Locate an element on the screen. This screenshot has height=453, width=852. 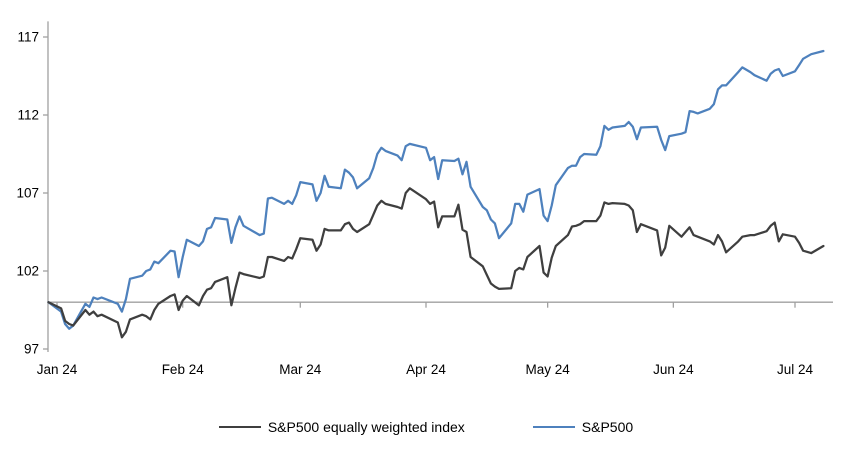
y-tick-label: 117 is located at coordinates (28, 37).